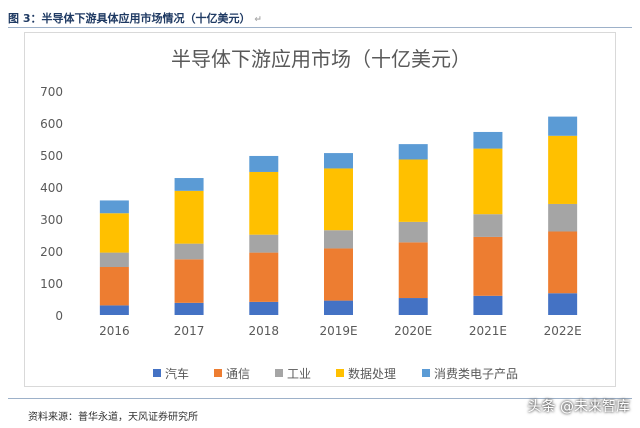  I want to click on legend-label: 通信, so click(238, 374).